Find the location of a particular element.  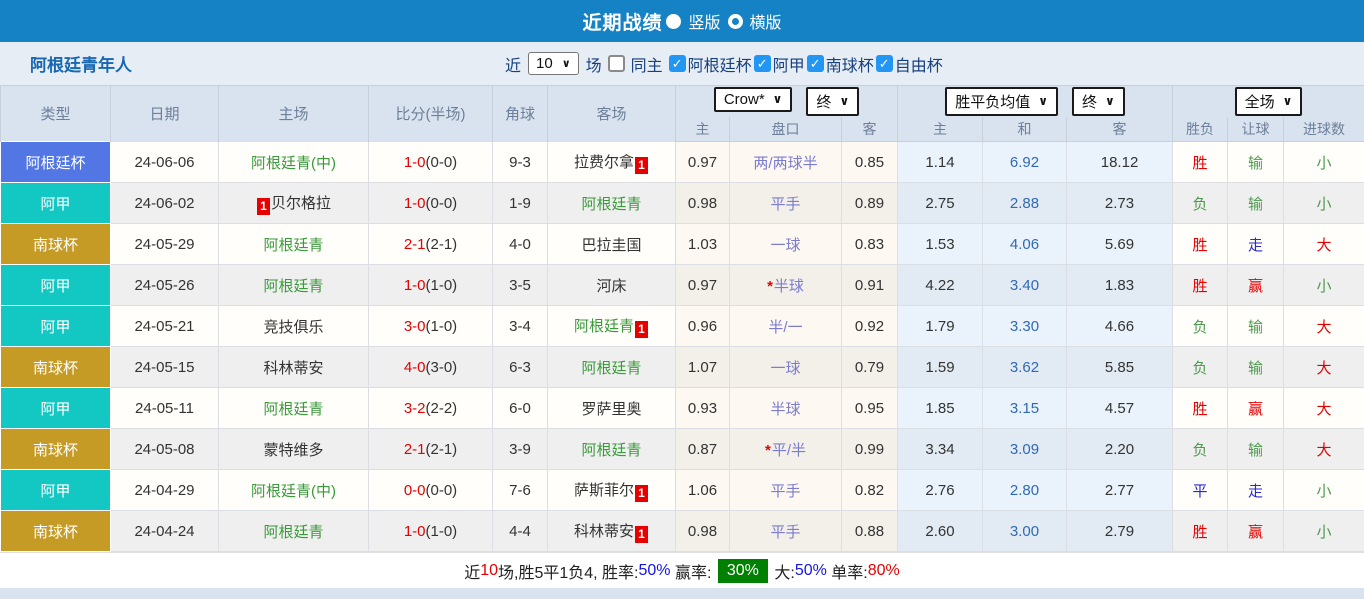

score-fulltime: 2-1 is located at coordinates (414, 244).